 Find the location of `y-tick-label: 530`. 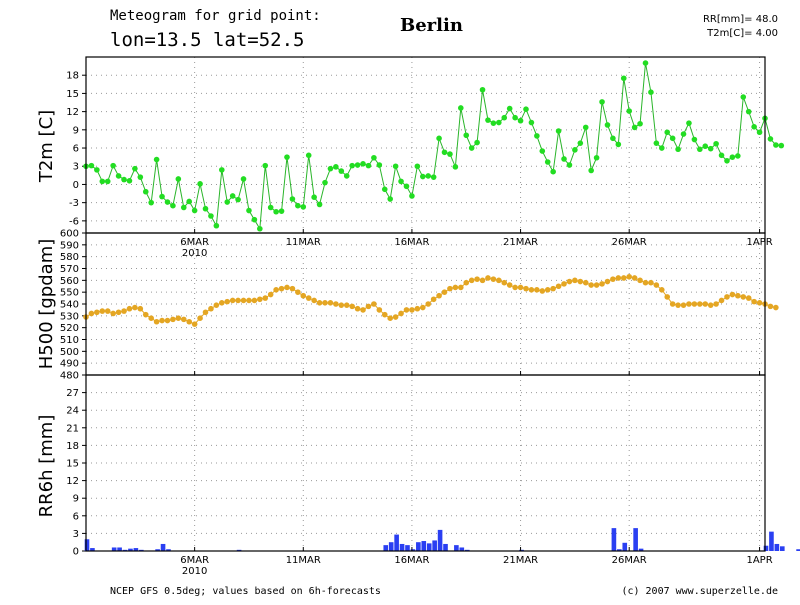

y-tick-label: 530 is located at coordinates (69, 316).